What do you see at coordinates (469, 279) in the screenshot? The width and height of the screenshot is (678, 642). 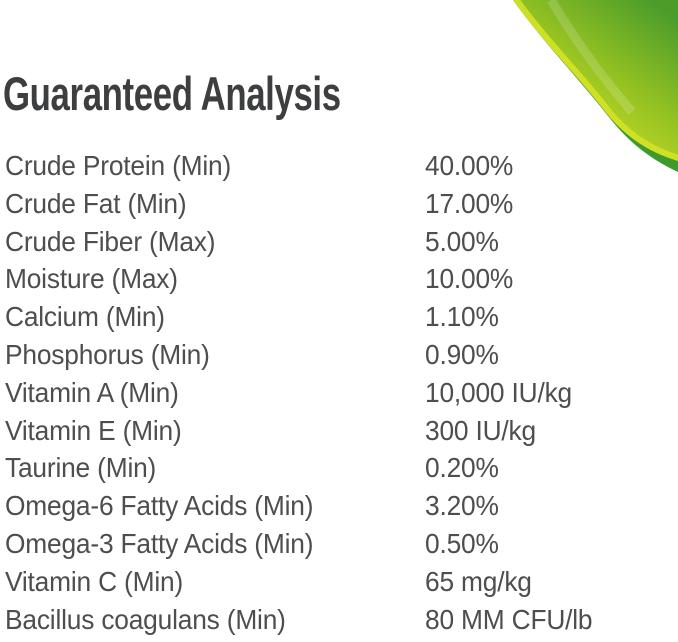 I see `nutrient-value: 10.00%` at bounding box center [469, 279].